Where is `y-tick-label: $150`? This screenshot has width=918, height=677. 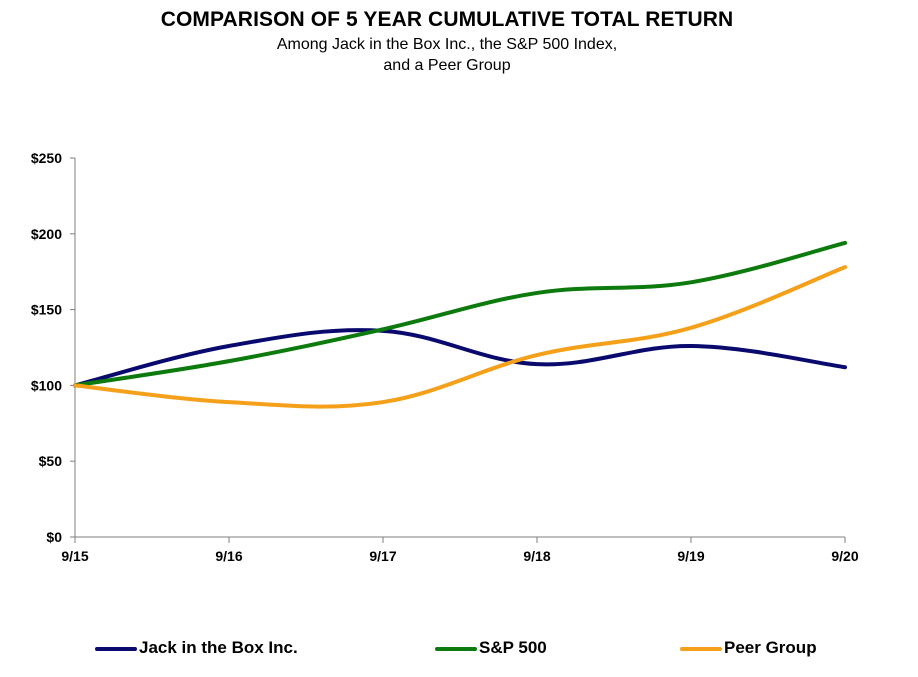 y-tick-label: $150 is located at coordinates (46, 310).